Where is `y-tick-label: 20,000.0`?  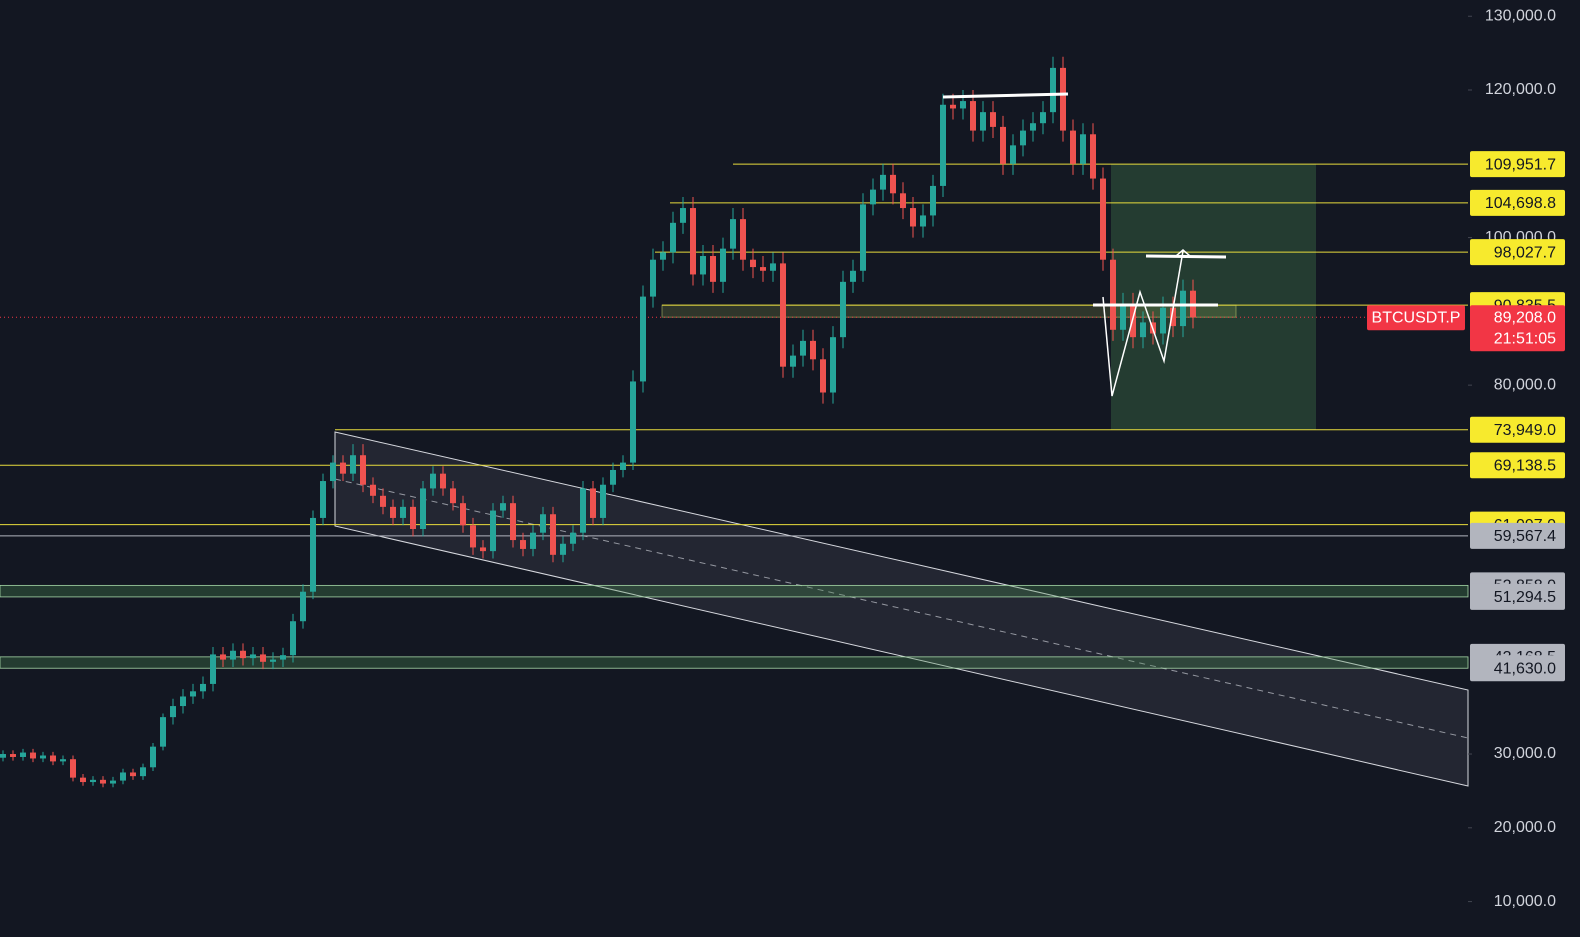
y-tick-label: 20,000.0 is located at coordinates (1525, 827).